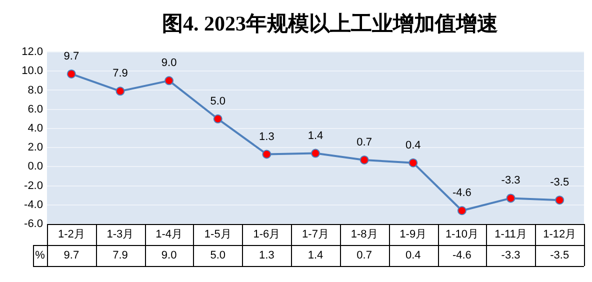  Describe the element at coordinates (560, 256) in the screenshot. I see `data-label: -3.5` at that location.